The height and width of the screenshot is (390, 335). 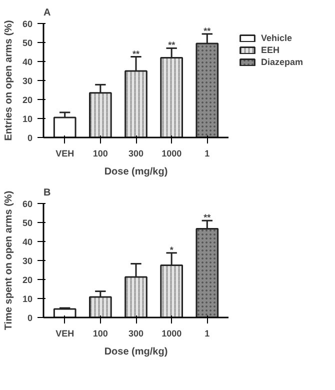 I want to click on legend-label: Diazepam, so click(x=282, y=62).